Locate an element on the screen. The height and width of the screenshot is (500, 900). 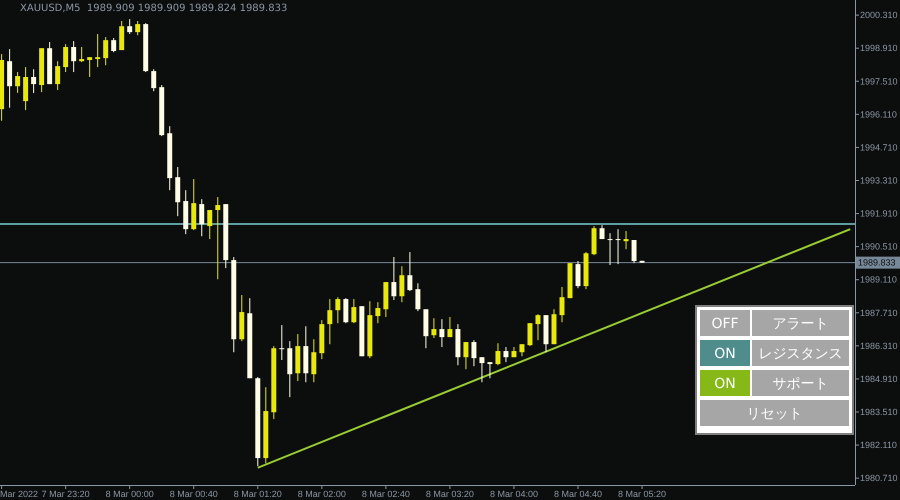
y-tick-label: 1997.510 is located at coordinates (879, 81).